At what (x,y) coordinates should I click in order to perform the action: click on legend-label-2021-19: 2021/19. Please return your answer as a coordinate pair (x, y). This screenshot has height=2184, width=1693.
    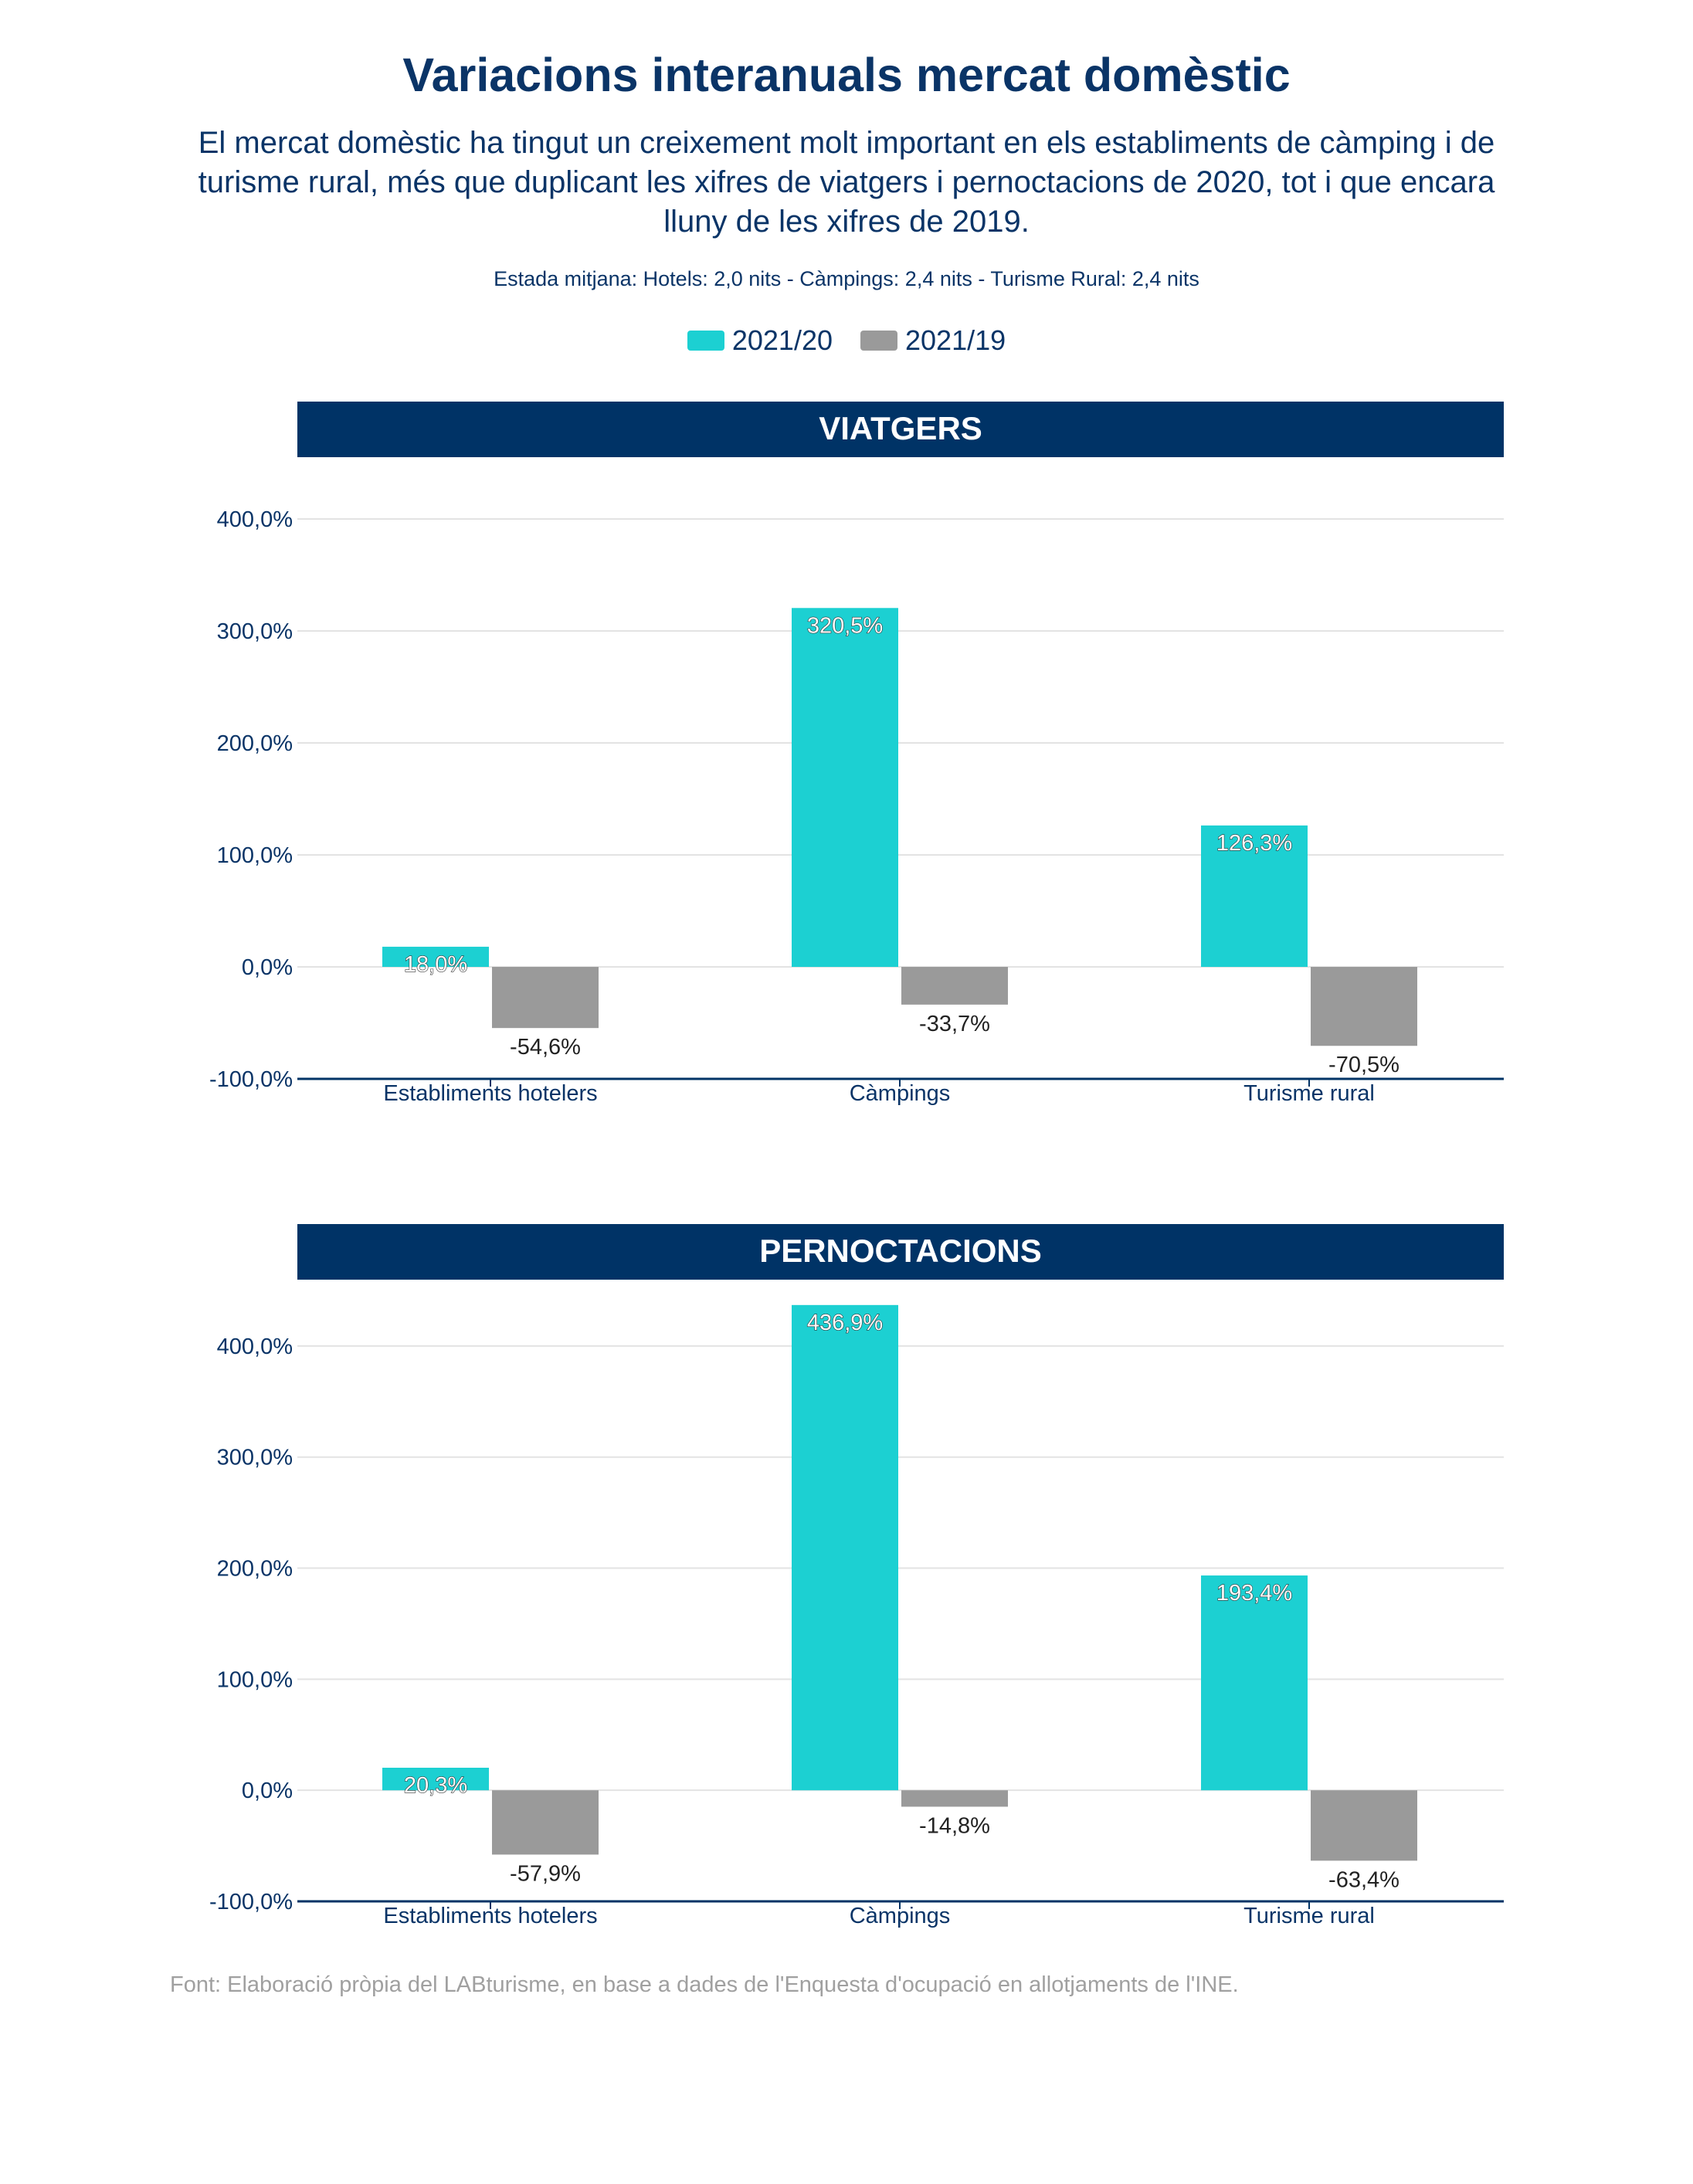
    Looking at the image, I should click on (955, 340).